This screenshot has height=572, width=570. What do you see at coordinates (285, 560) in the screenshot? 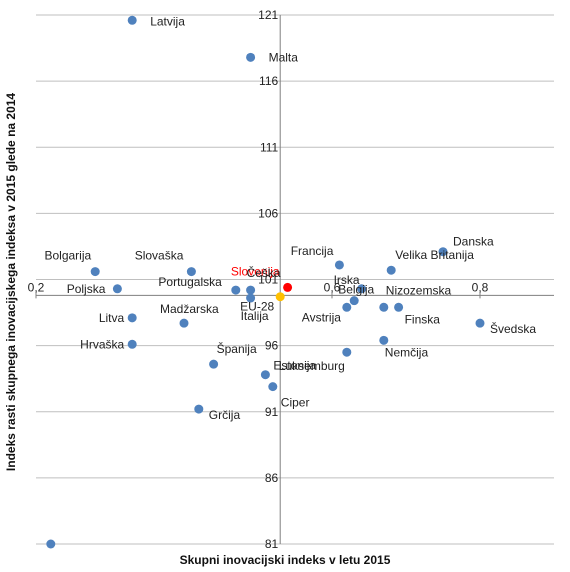
I see `x-axis-title: Skupni inovacijski indeks v letu 2015` at bounding box center [285, 560].